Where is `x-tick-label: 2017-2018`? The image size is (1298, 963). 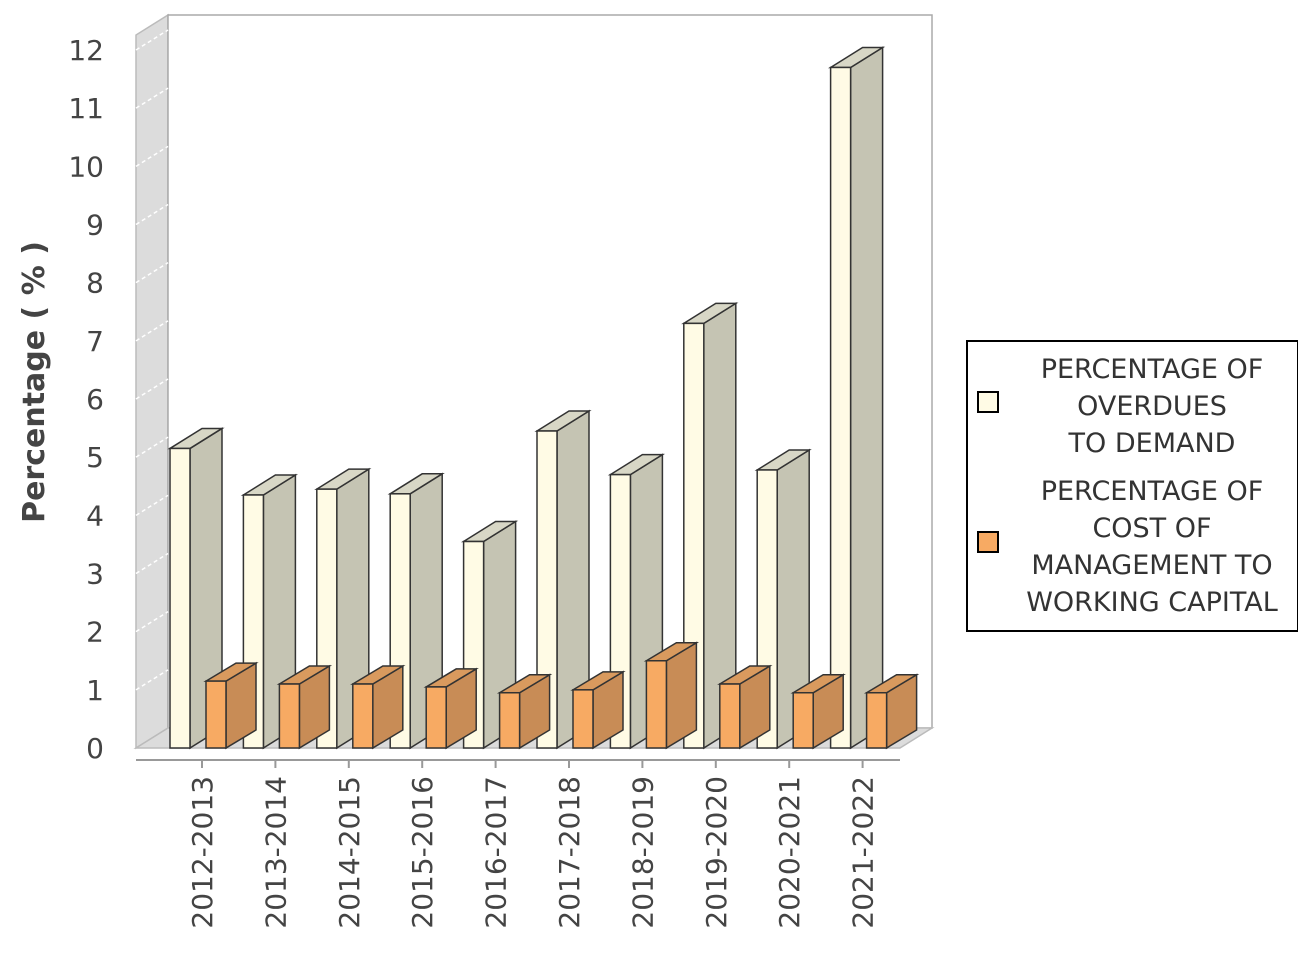 x-tick-label: 2017-2018 is located at coordinates (569, 852).